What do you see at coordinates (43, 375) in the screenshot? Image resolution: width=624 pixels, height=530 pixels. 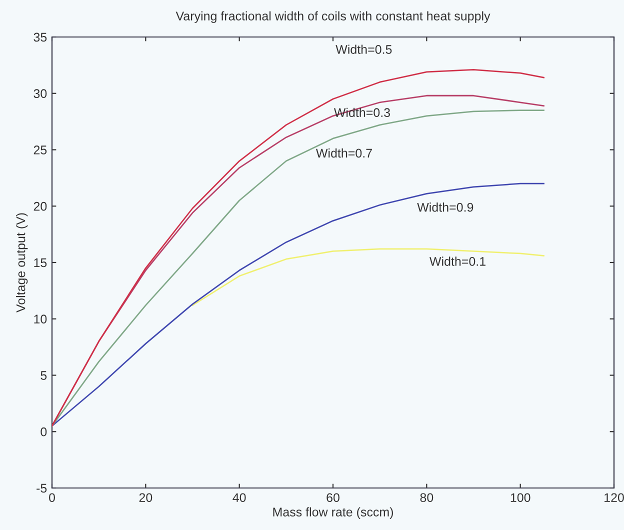 I see `y-tick-label: 5` at bounding box center [43, 375].